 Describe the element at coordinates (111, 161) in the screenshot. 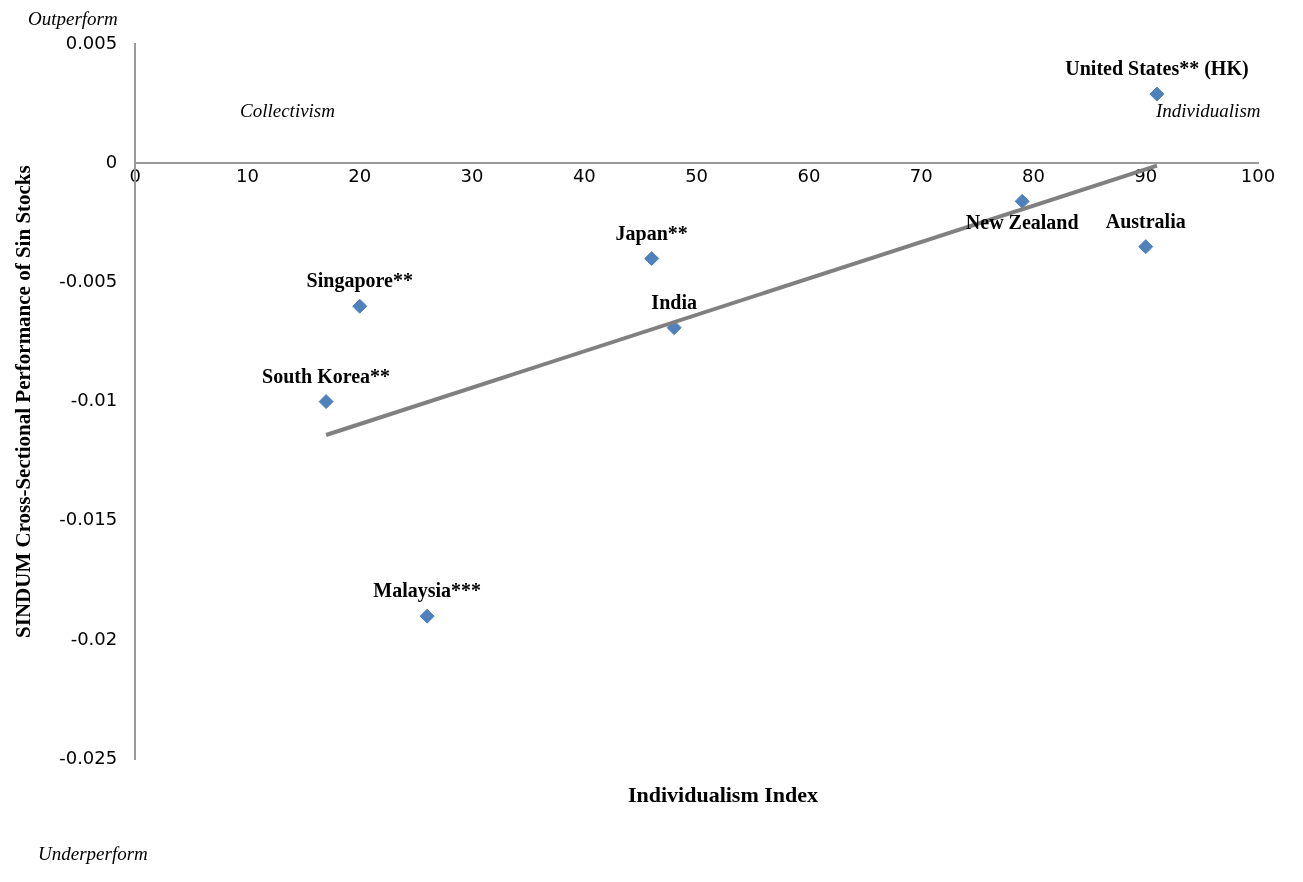

I see `y-tick-label: 0` at that location.